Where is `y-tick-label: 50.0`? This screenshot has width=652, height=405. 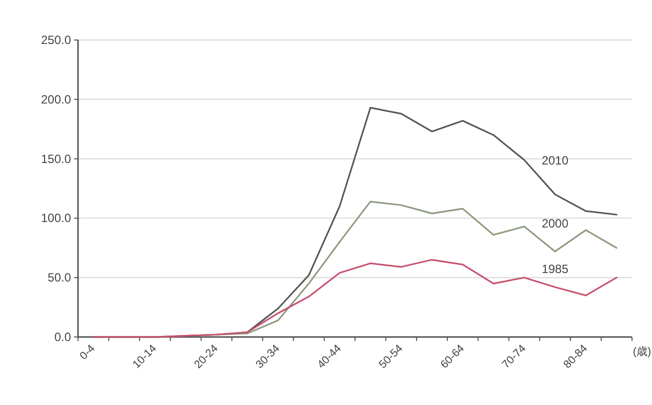
y-tick-label: 50.0 is located at coordinates (60, 277).